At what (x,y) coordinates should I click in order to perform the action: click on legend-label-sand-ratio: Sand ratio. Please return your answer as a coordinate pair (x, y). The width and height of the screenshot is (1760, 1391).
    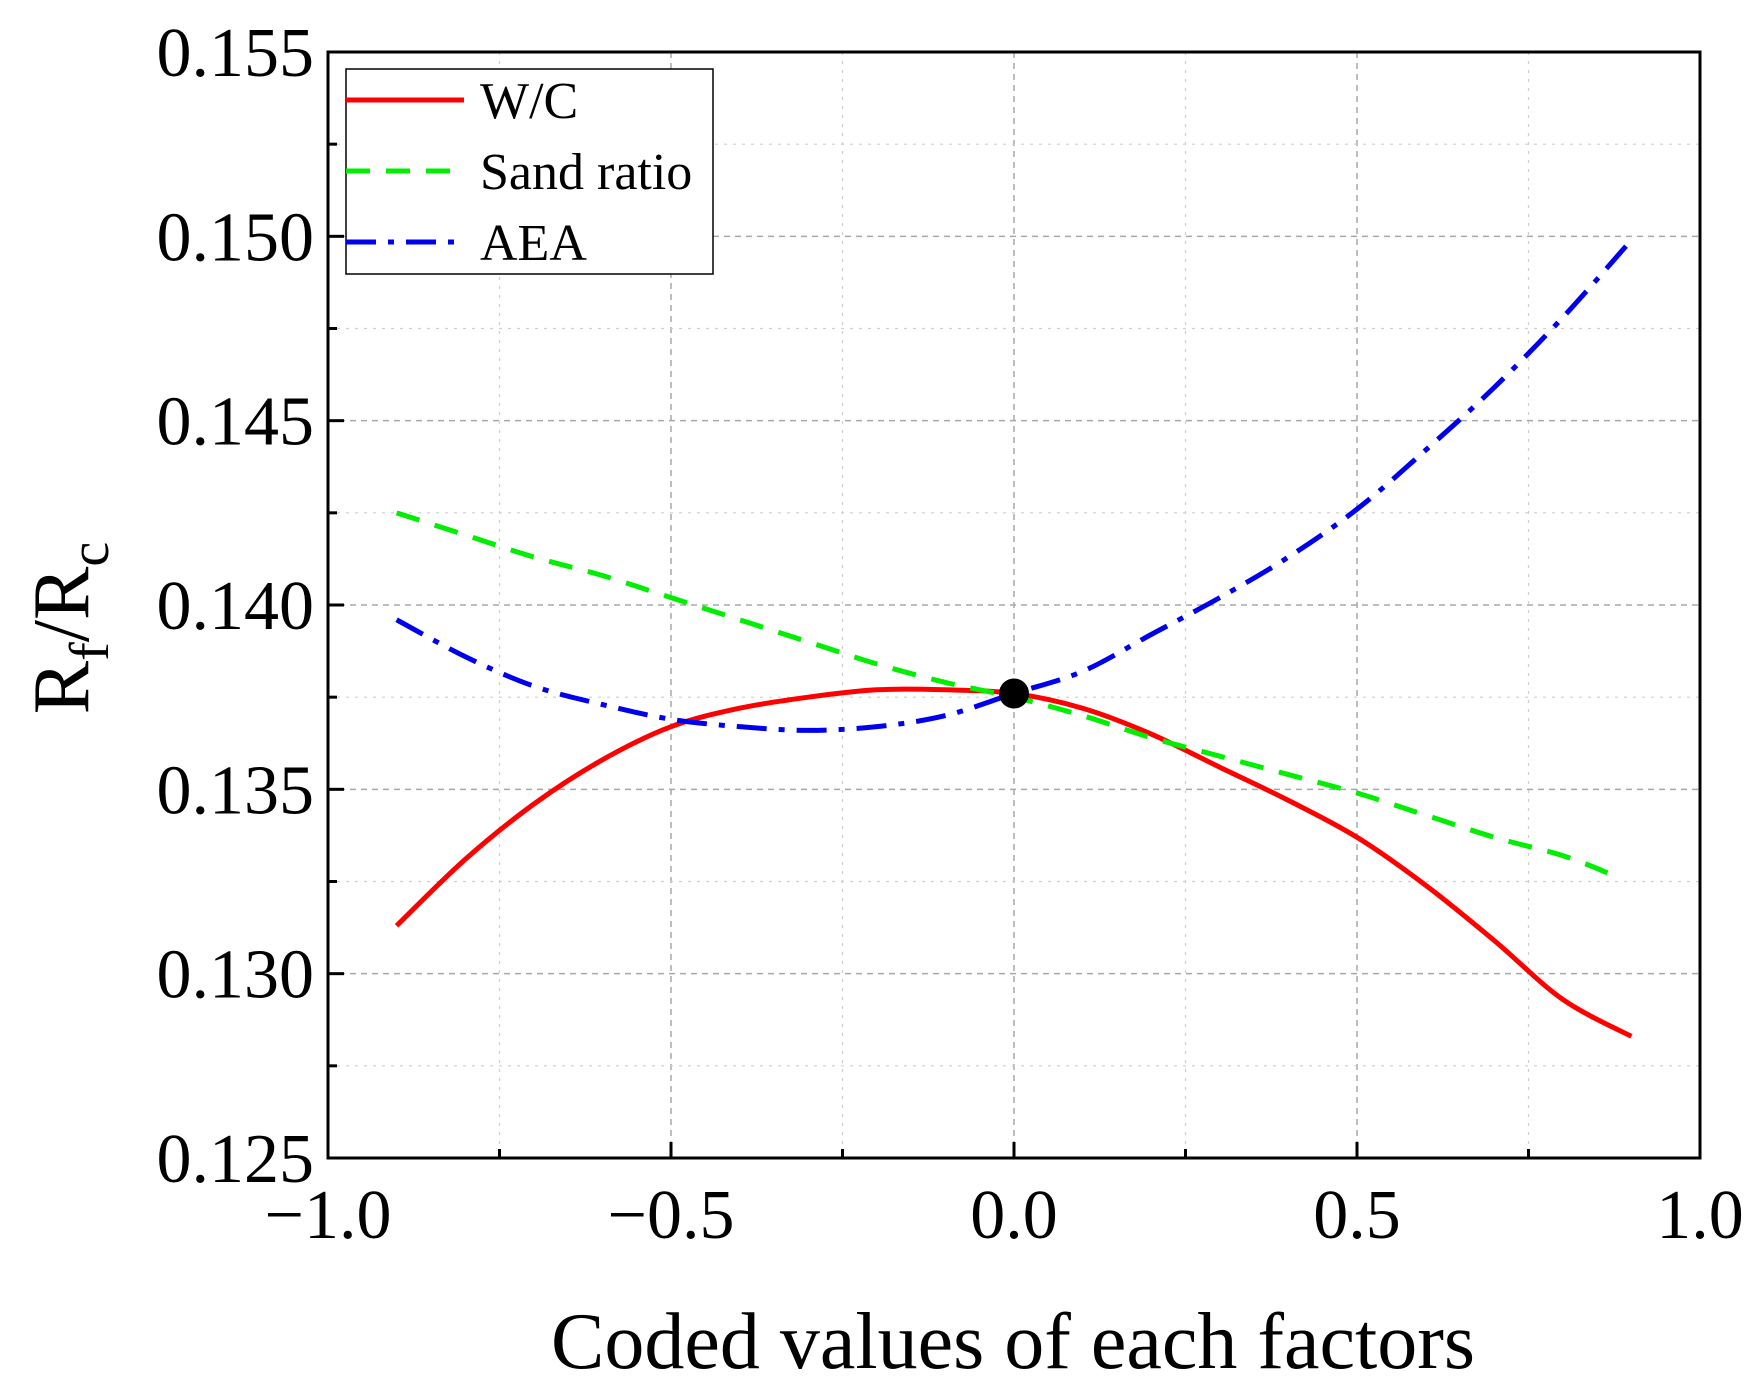
    Looking at the image, I should click on (586, 172).